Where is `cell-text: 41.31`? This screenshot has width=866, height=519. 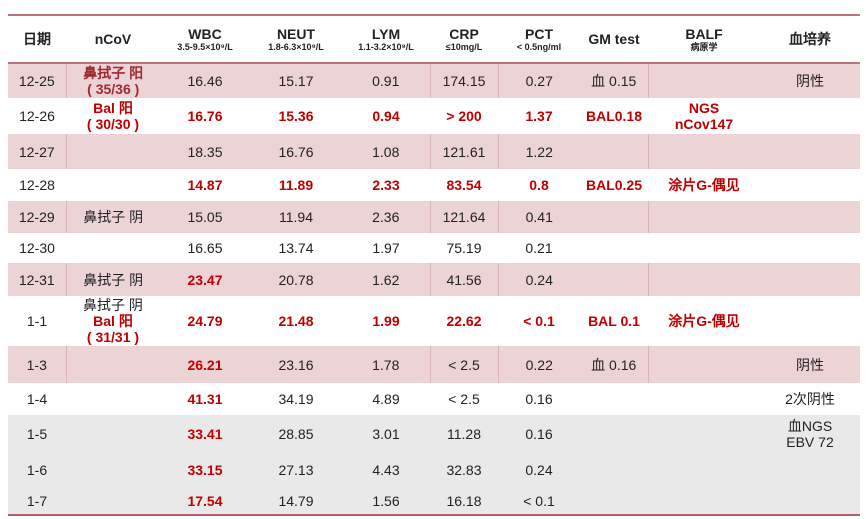
cell-text: 41.31 is located at coordinates (205, 399).